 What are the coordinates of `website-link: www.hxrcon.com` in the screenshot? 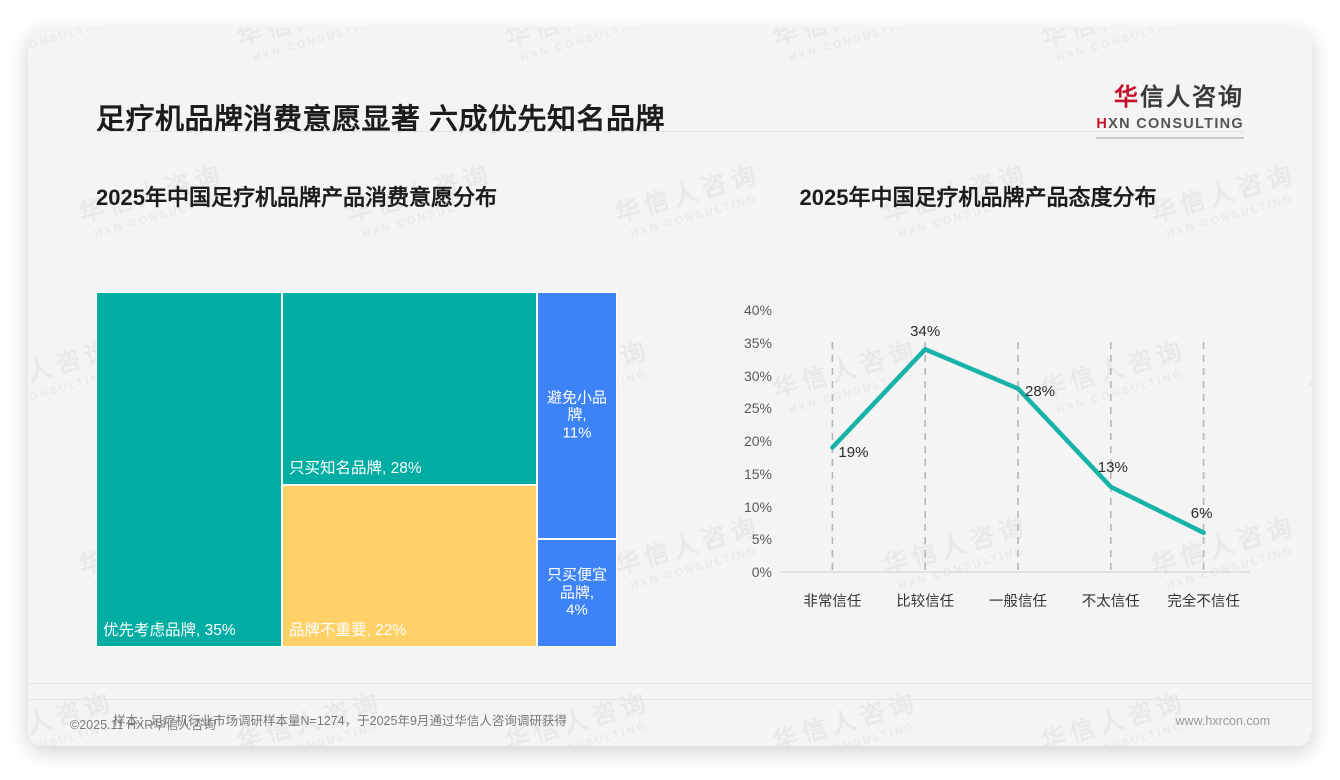 It's located at (1222, 721).